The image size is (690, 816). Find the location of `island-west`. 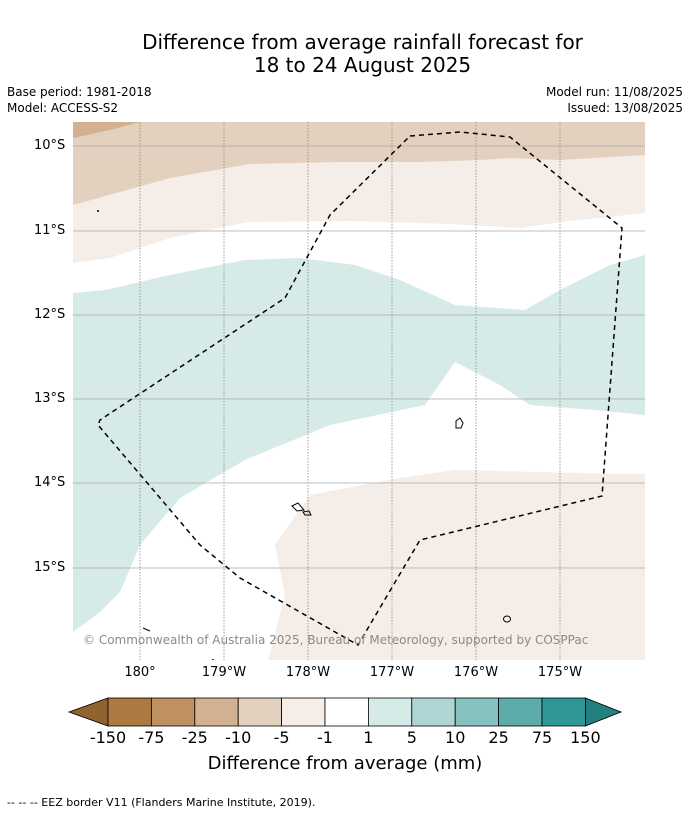

island-west is located at coordinates (298, 507).